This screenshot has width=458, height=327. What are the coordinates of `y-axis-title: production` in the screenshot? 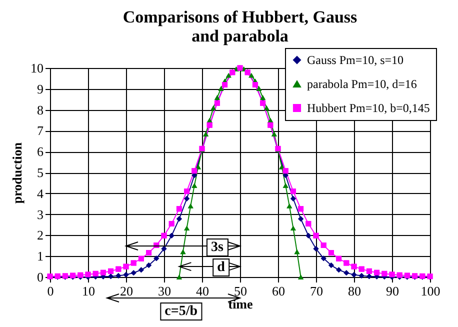 It's located at (17, 173).